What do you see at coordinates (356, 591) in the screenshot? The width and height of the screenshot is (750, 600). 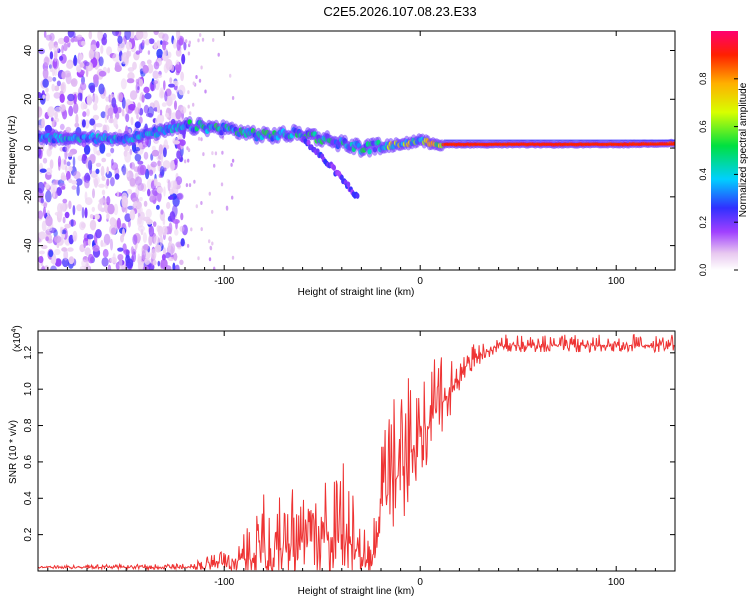 I see `snr-xlabel: Height of straight line (km)` at bounding box center [356, 591].